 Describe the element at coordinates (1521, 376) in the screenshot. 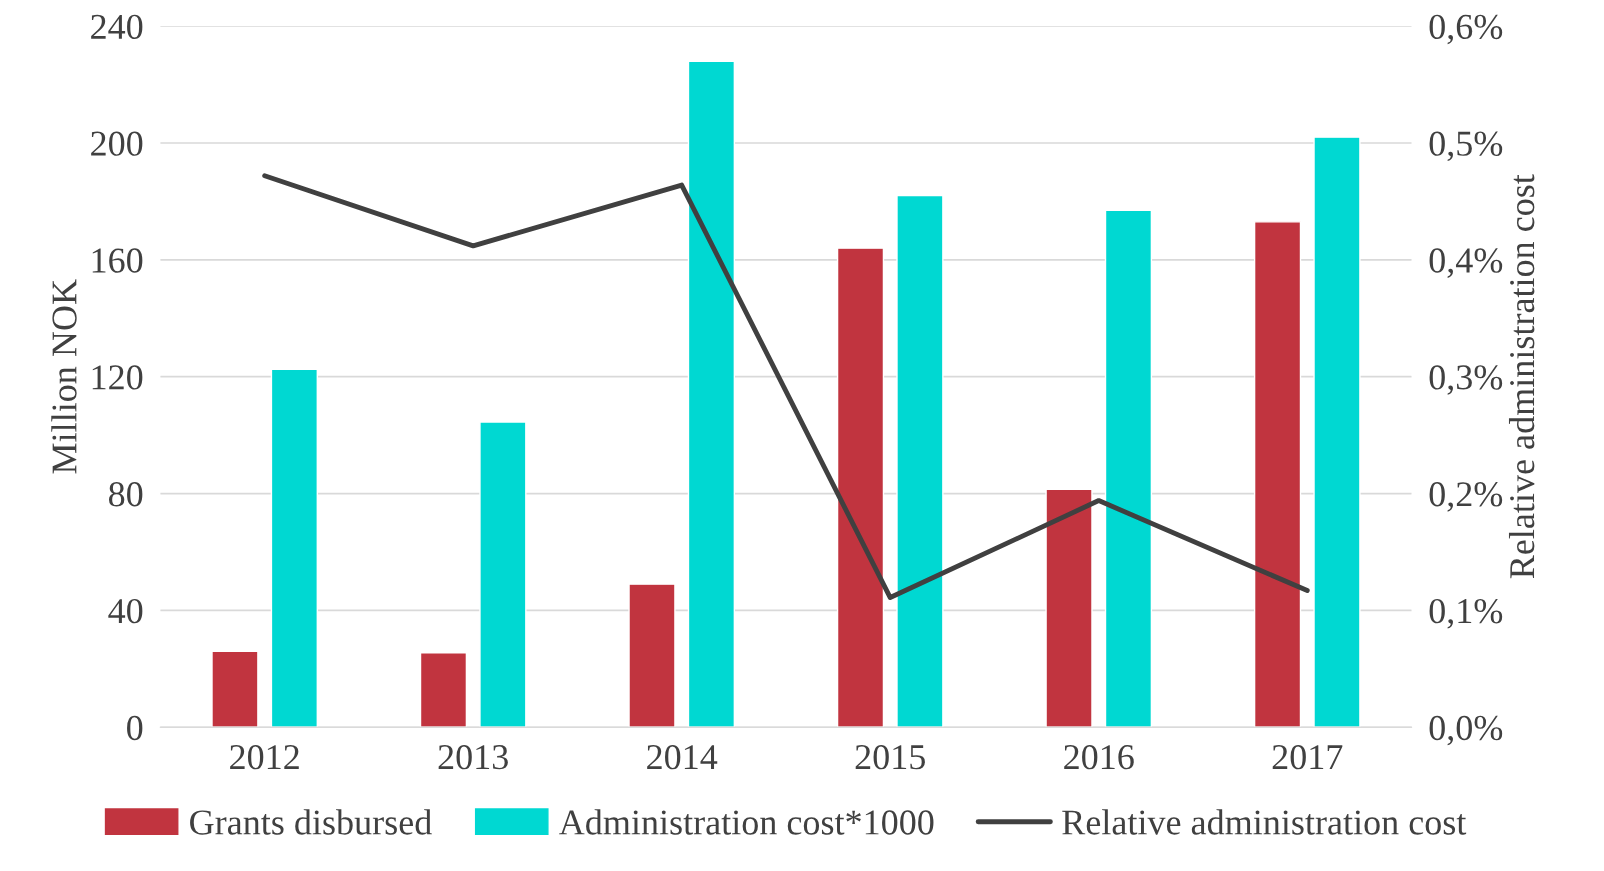

I see `y2-axis-title: Relative administration cost` at that location.